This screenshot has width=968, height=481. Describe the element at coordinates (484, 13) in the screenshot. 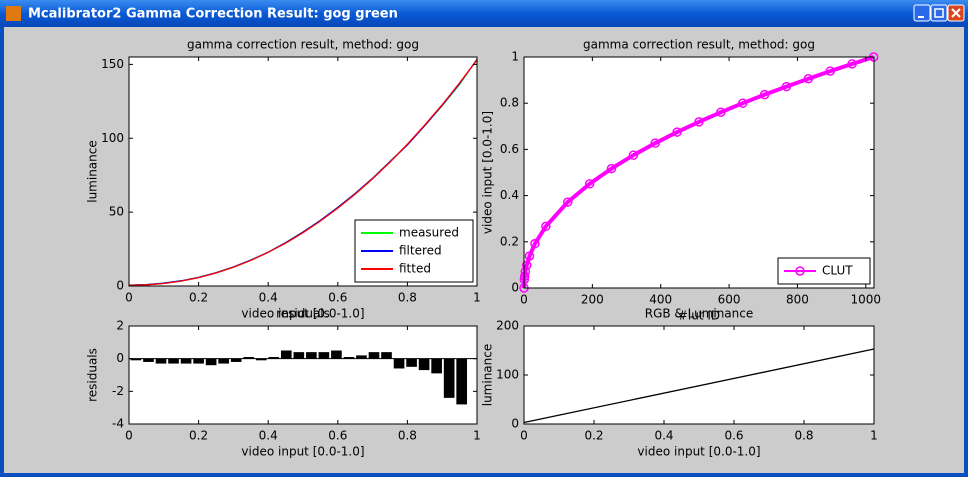

I see `title-bar` at that location.